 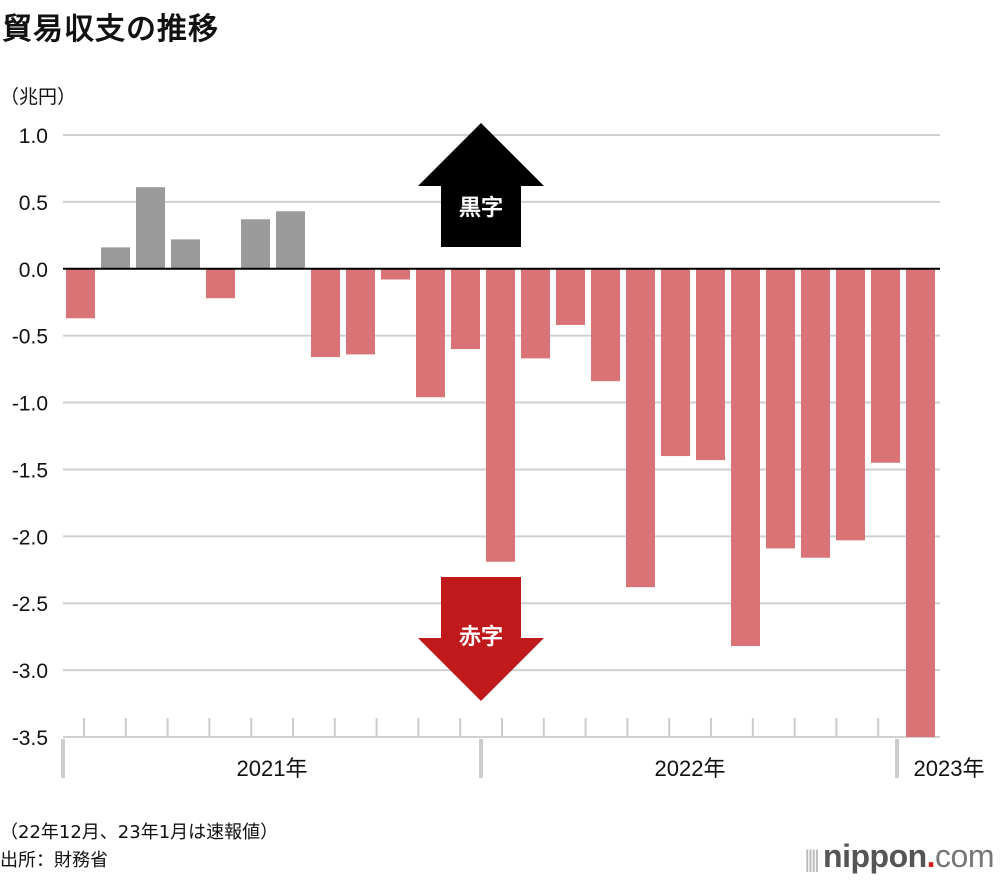 What do you see at coordinates (30, 537) in the screenshot?
I see `y-tick-label: -2.0` at bounding box center [30, 537].